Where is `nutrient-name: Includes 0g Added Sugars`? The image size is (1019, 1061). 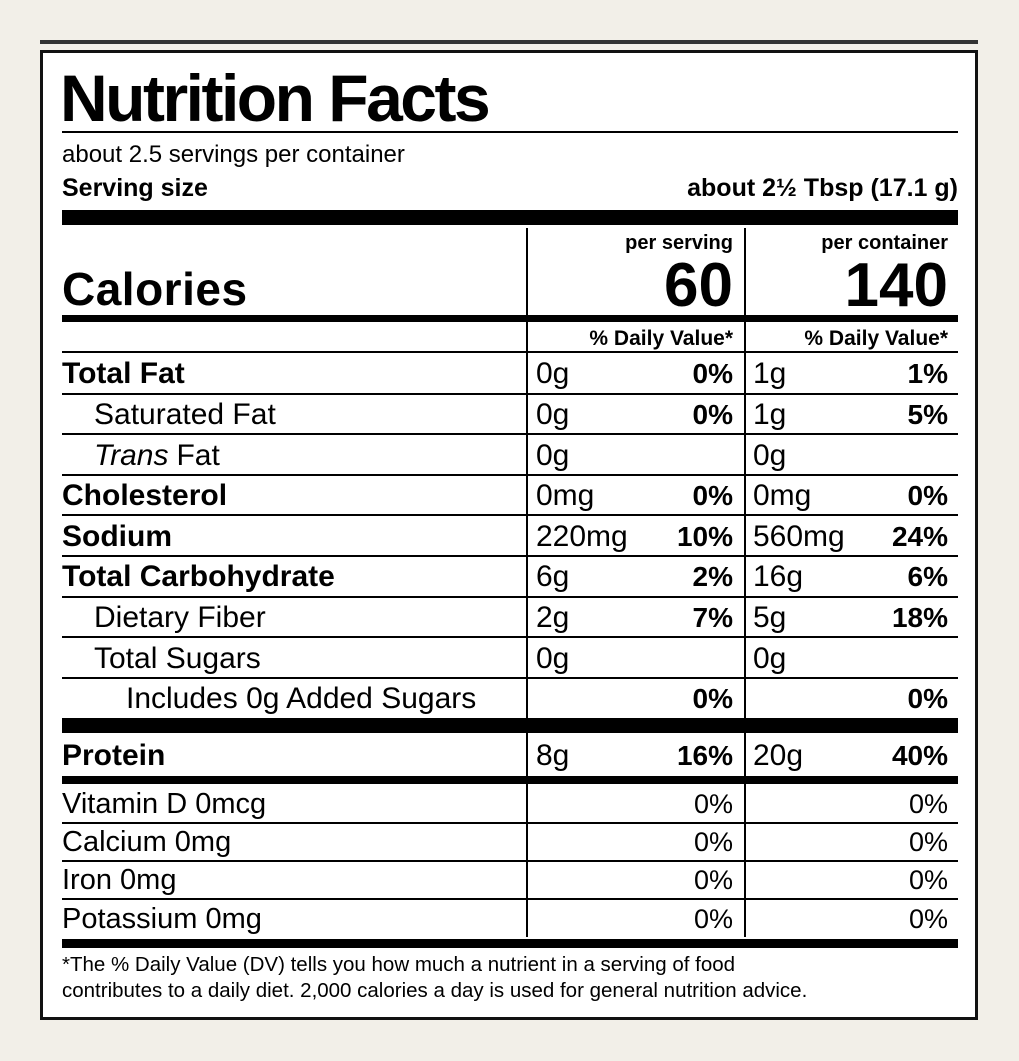 nutrient-name: Includes 0g Added Sugars is located at coordinates (301, 699).